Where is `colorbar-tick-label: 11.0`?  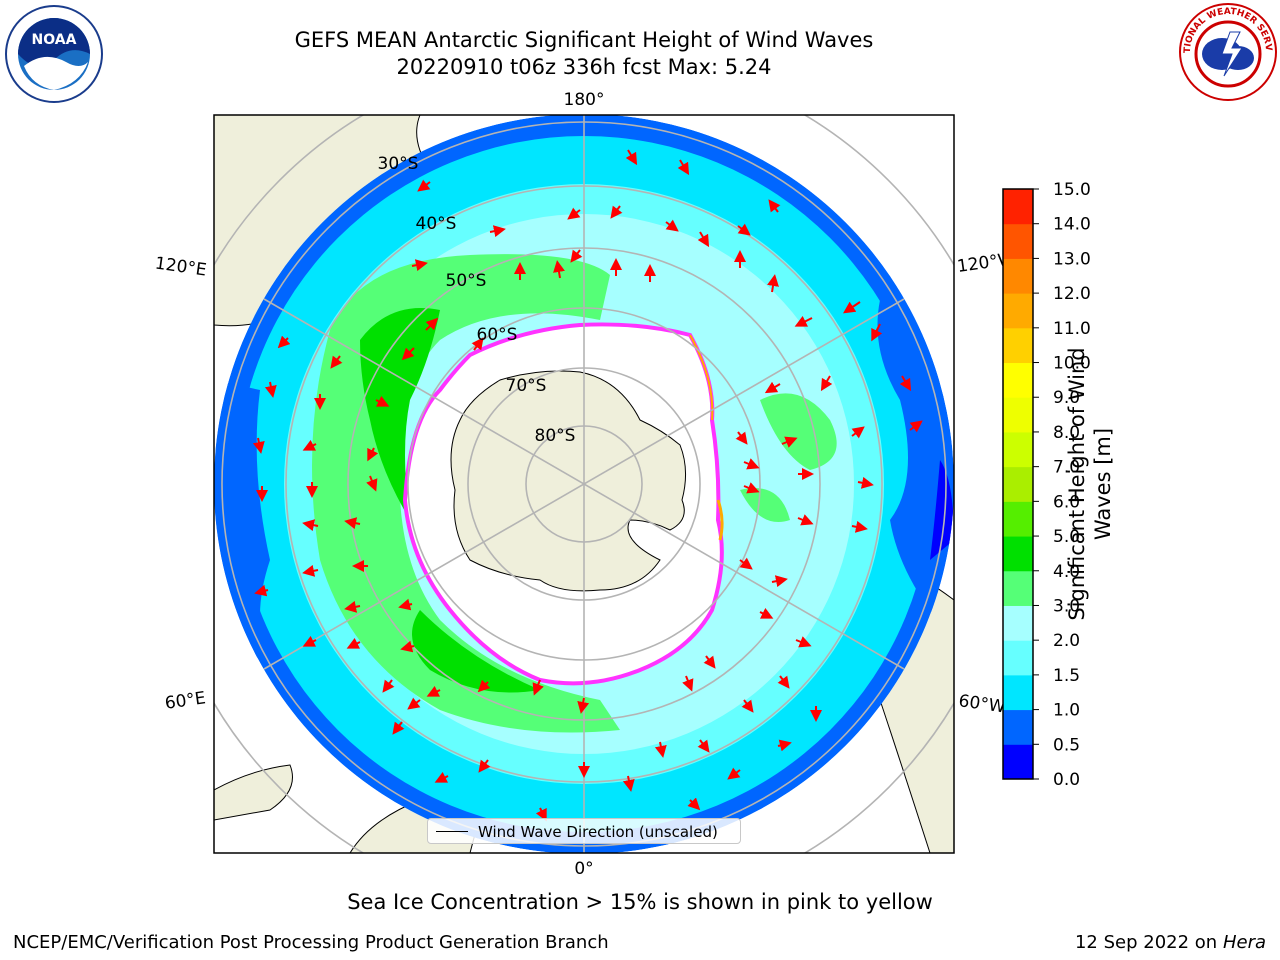
colorbar-tick-label: 11.0 is located at coordinates (1072, 329).